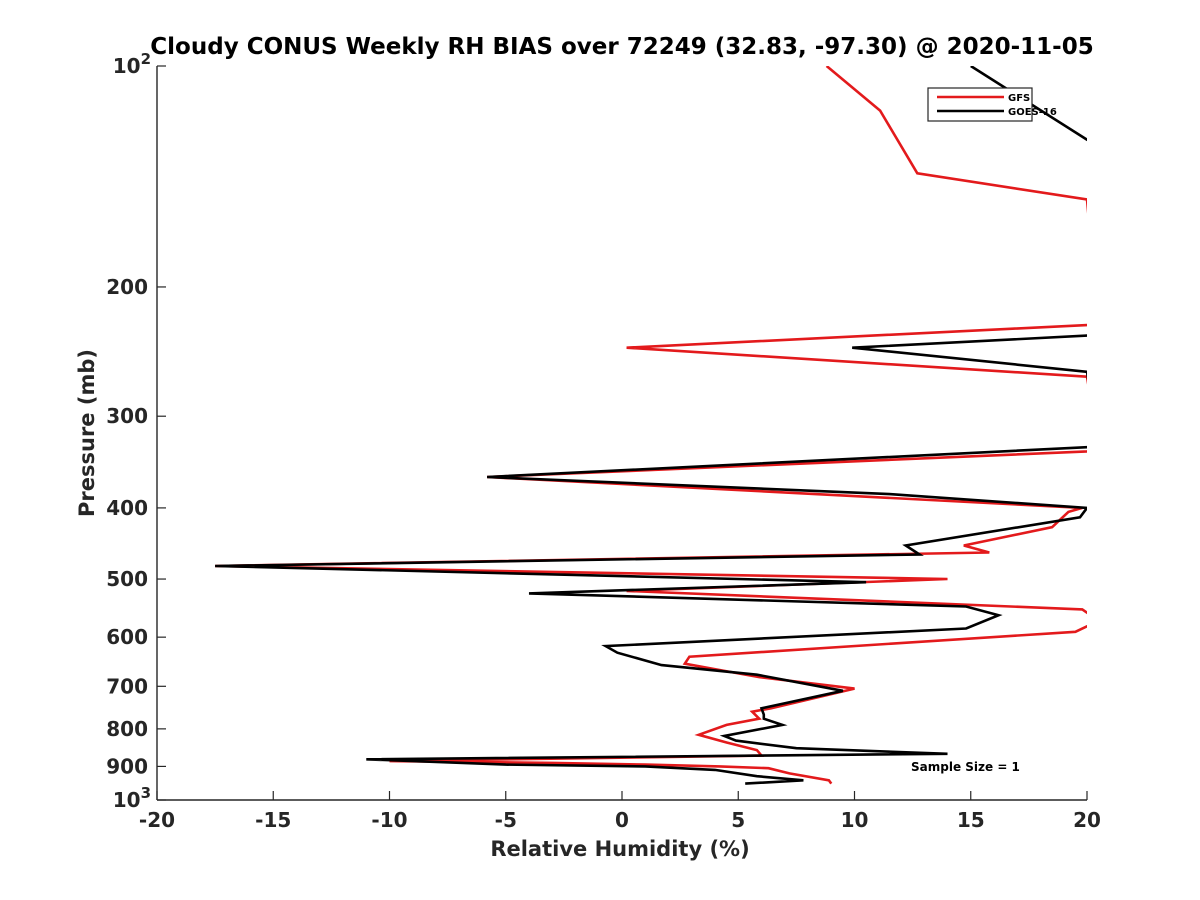  What do you see at coordinates (157, 820) in the screenshot?
I see `x-tick-label: -20` at bounding box center [157, 820].